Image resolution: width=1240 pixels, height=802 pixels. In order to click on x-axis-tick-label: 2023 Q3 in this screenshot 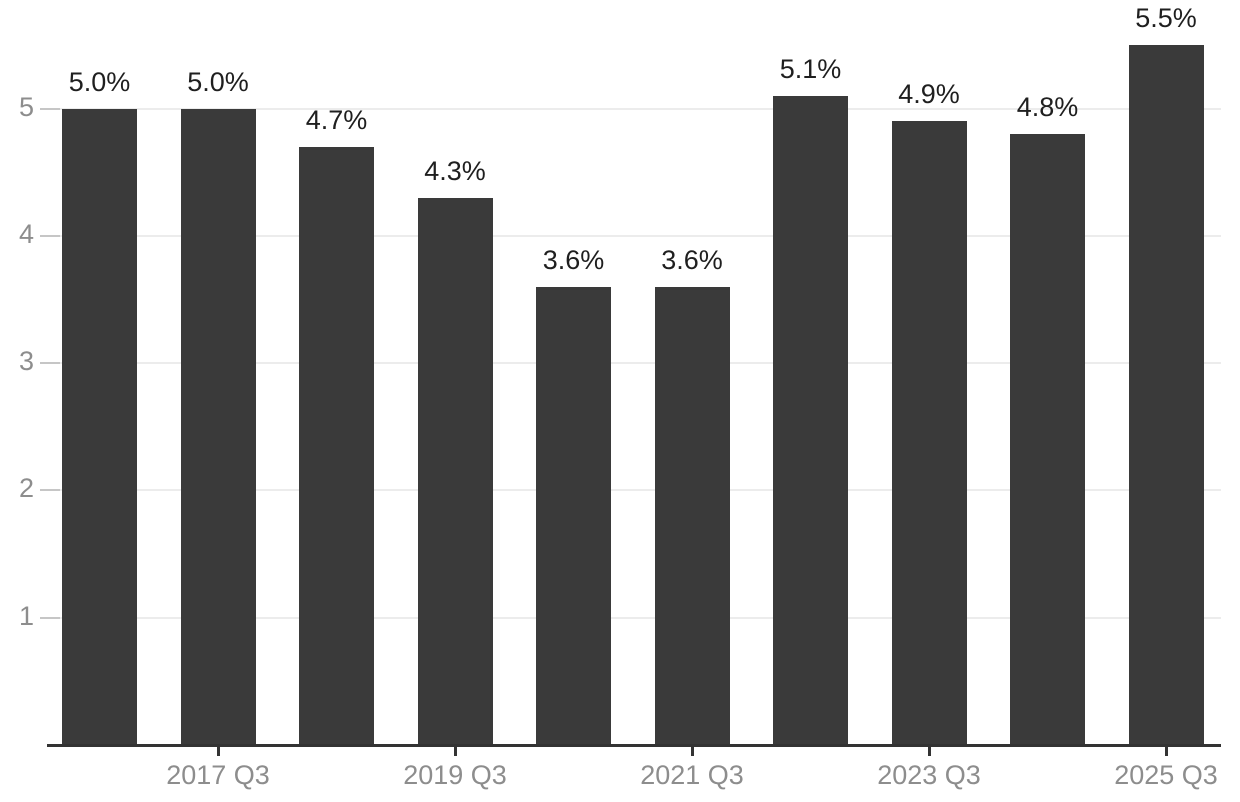, I will do `click(929, 775)`.